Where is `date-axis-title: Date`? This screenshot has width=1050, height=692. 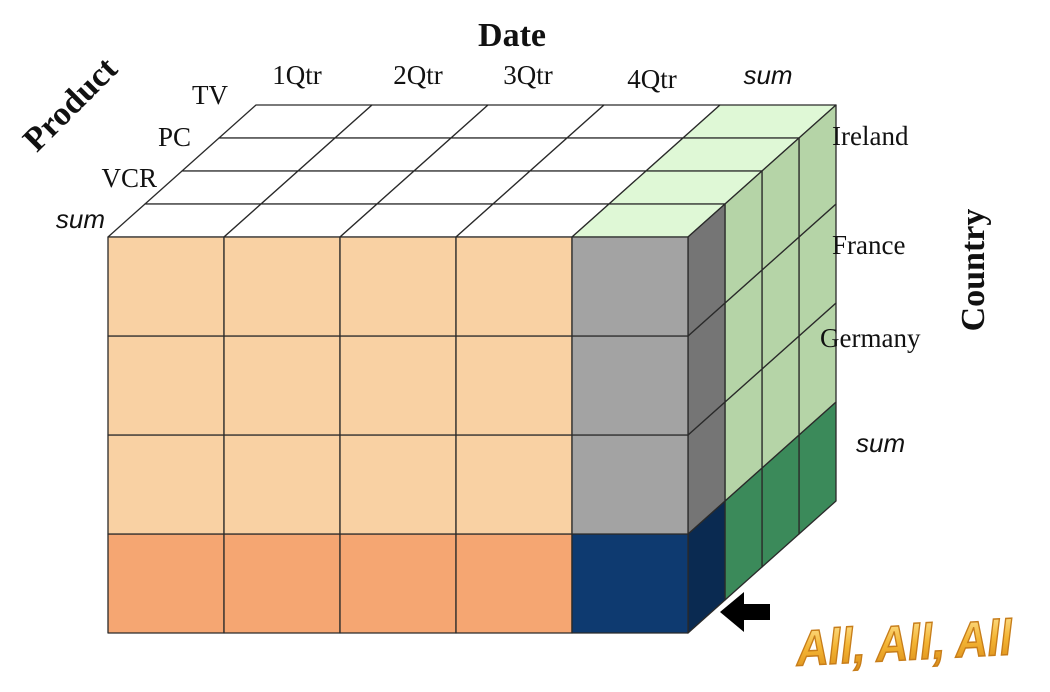
date-axis-title: Date is located at coordinates (512, 35).